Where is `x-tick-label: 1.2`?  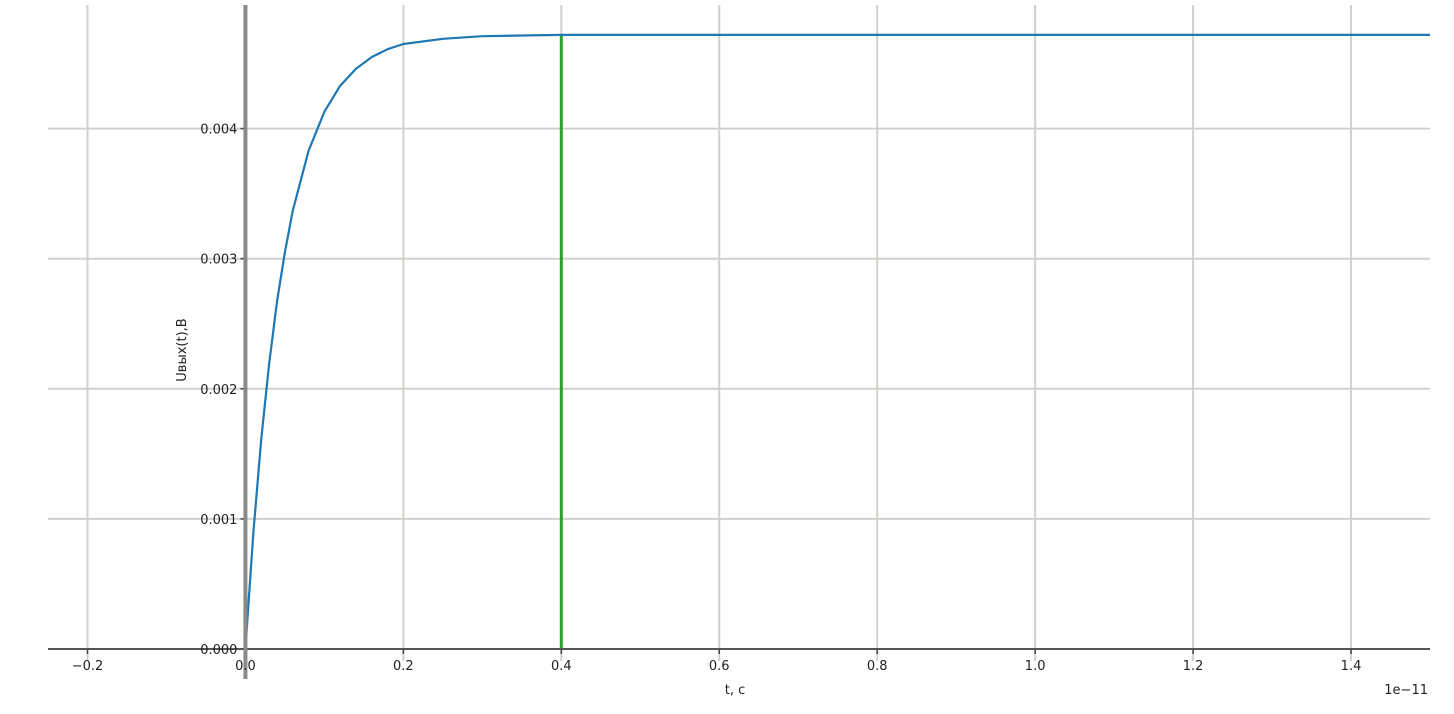 x-tick-label: 1.2 is located at coordinates (1193, 666).